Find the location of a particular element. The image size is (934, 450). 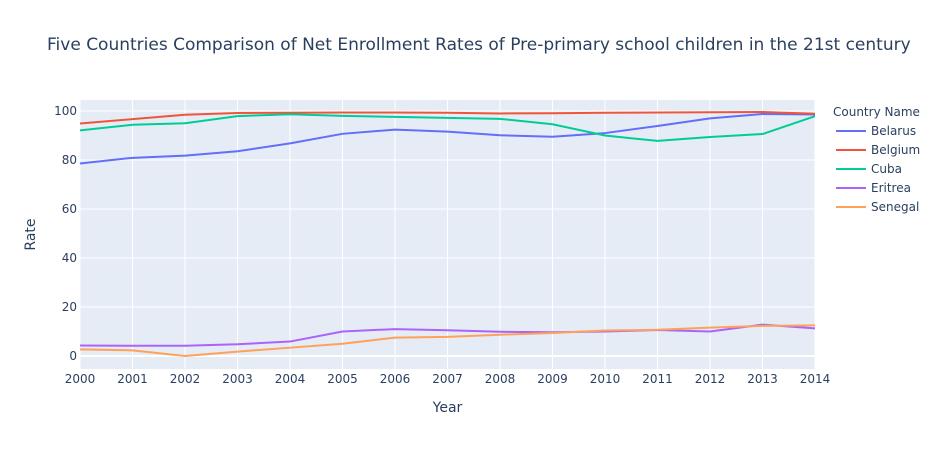

x-tick-label: 2007 is located at coordinates (447, 379).